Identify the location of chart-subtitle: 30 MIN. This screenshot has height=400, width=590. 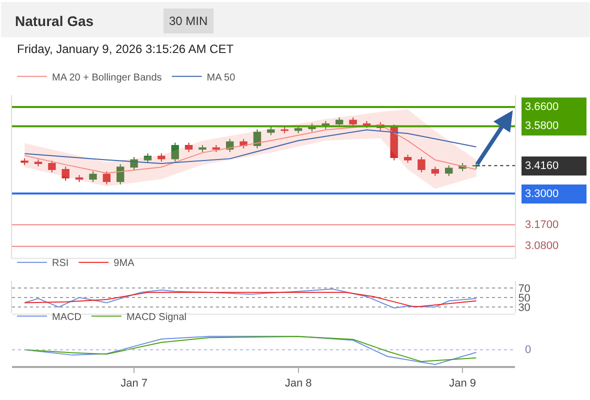
(188, 21).